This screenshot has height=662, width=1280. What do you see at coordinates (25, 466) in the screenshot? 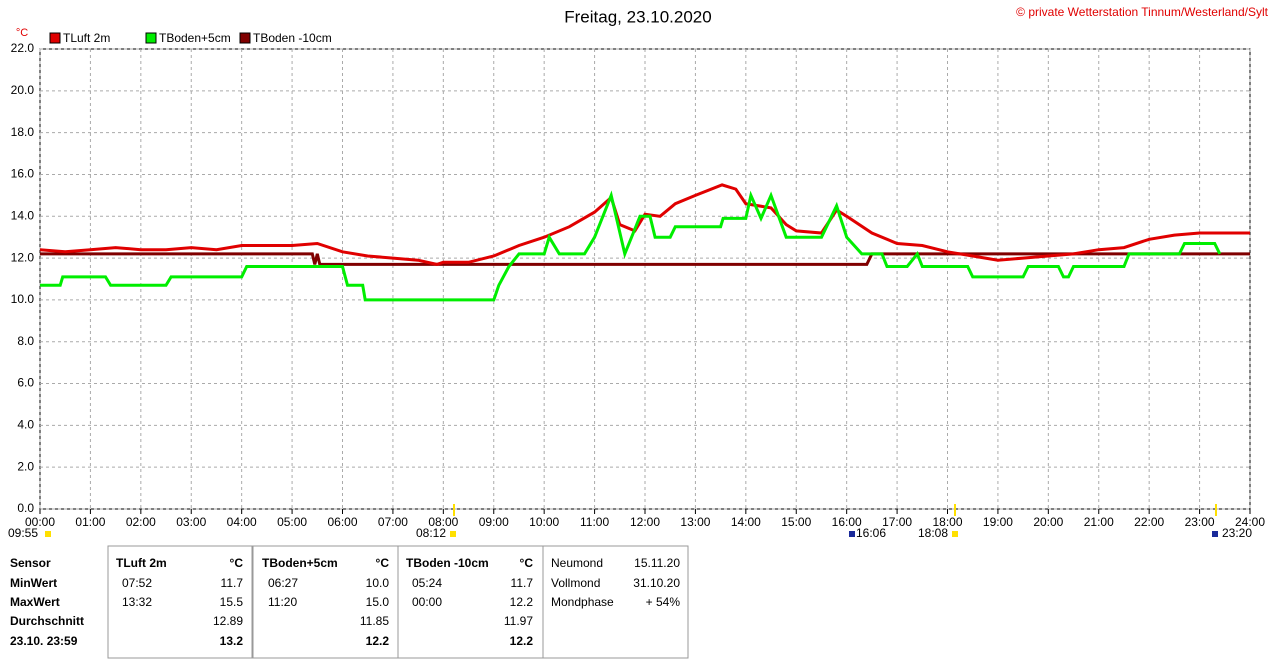
I see `y-tick-label: 2.0` at bounding box center [25, 466].